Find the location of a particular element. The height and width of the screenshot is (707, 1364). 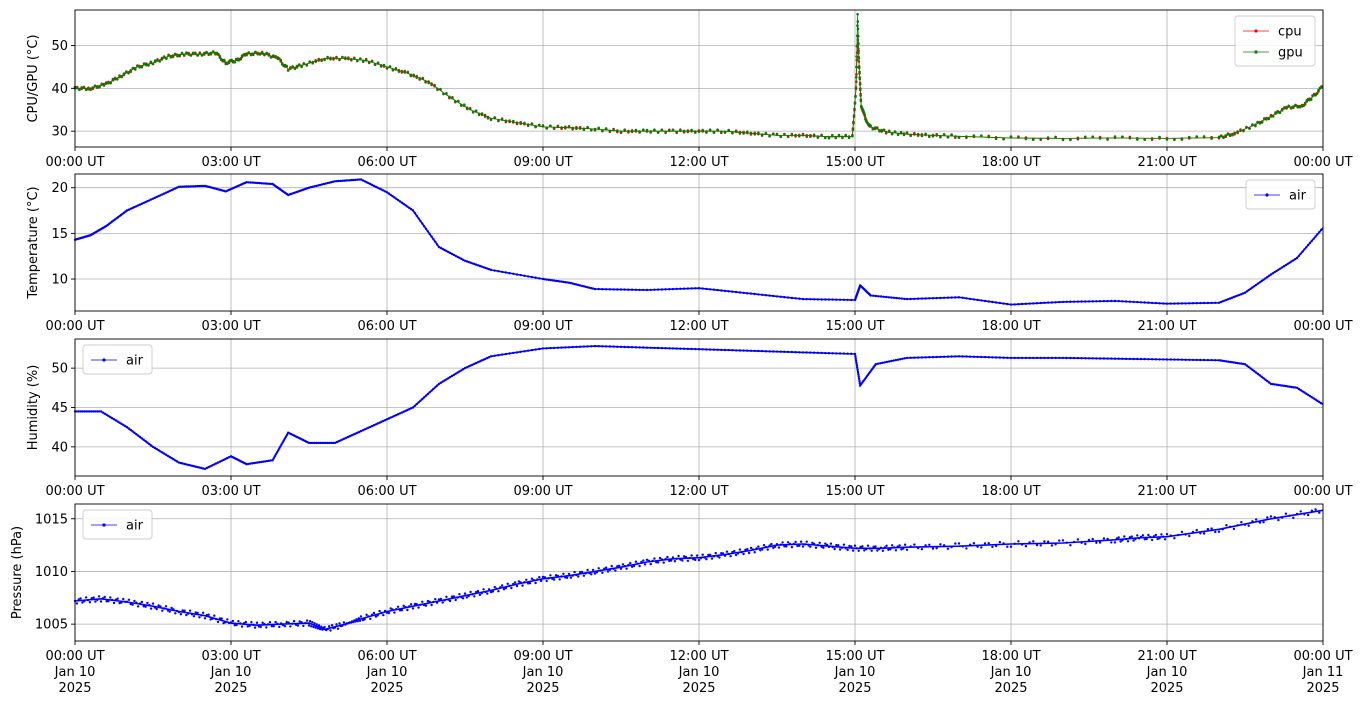

y-tick-label: 1015 is located at coordinates (51, 519).